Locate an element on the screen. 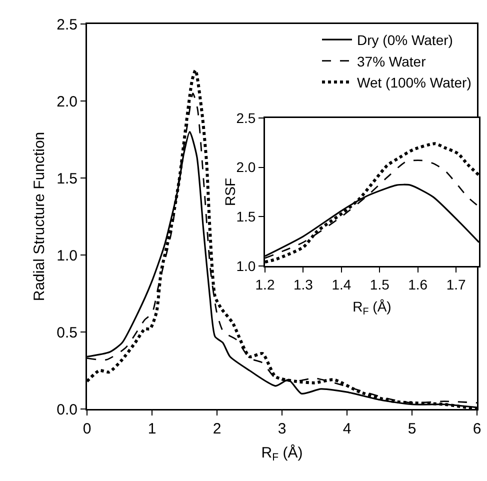  y-tick-label: 0.0 is located at coordinates (67, 409).